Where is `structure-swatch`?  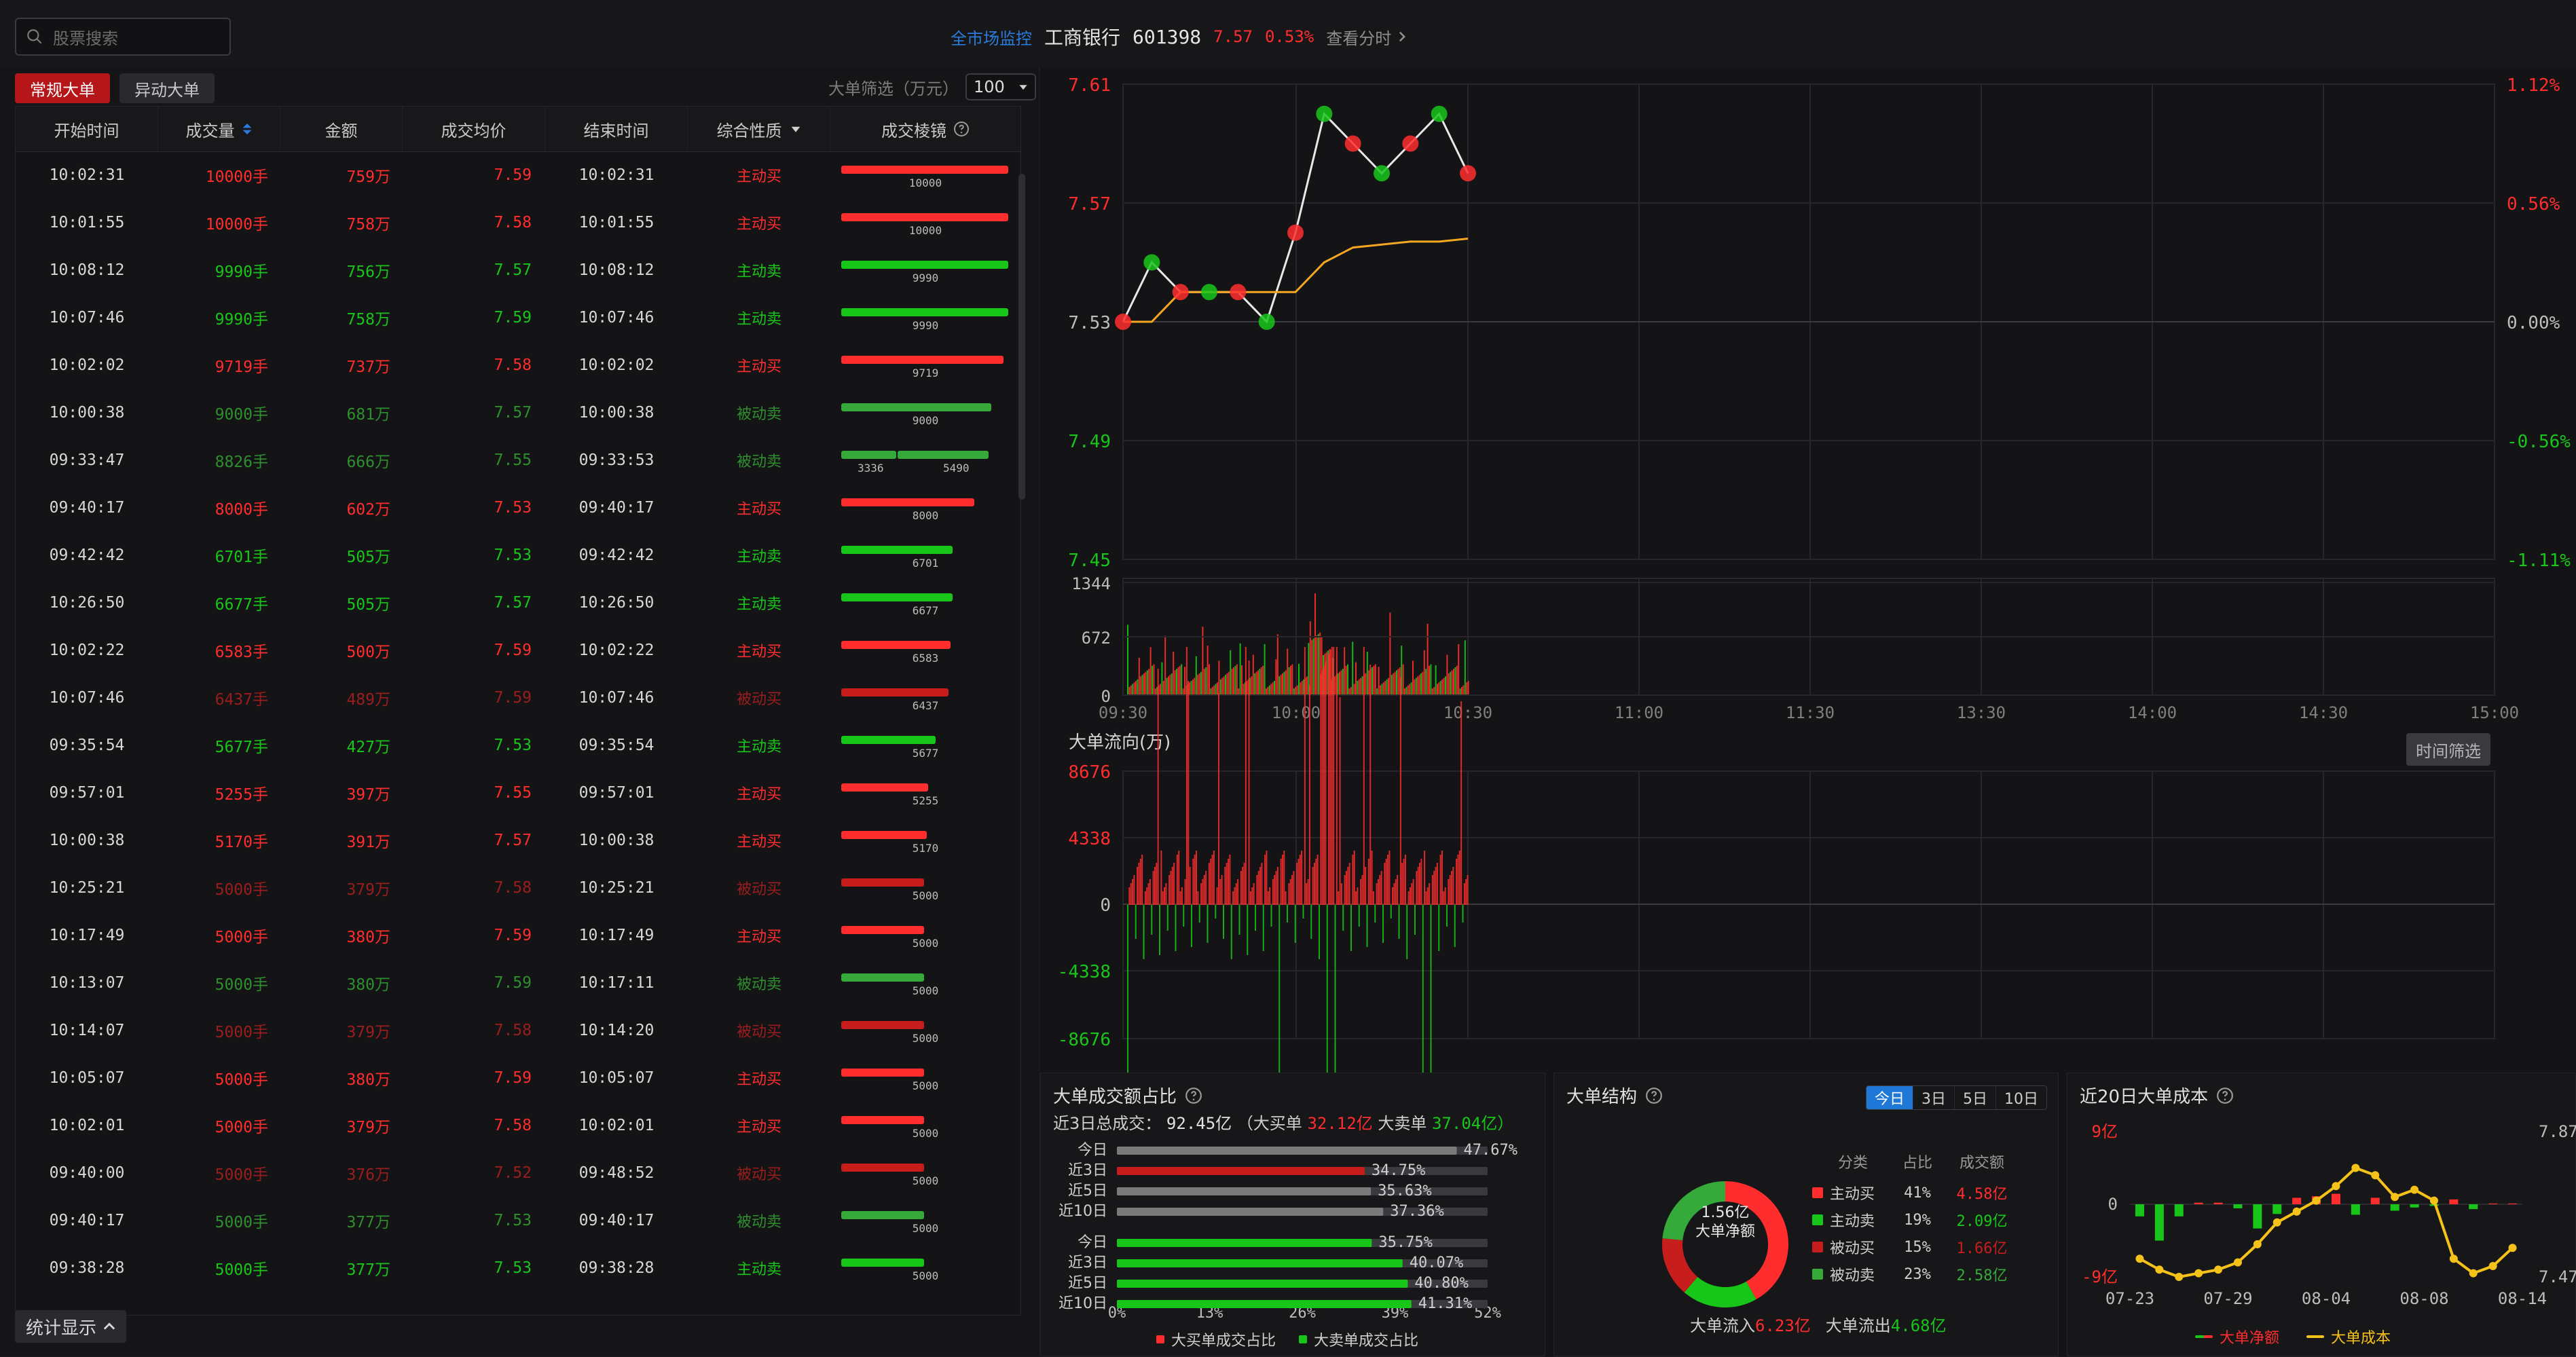 structure-swatch is located at coordinates (1817, 1219).